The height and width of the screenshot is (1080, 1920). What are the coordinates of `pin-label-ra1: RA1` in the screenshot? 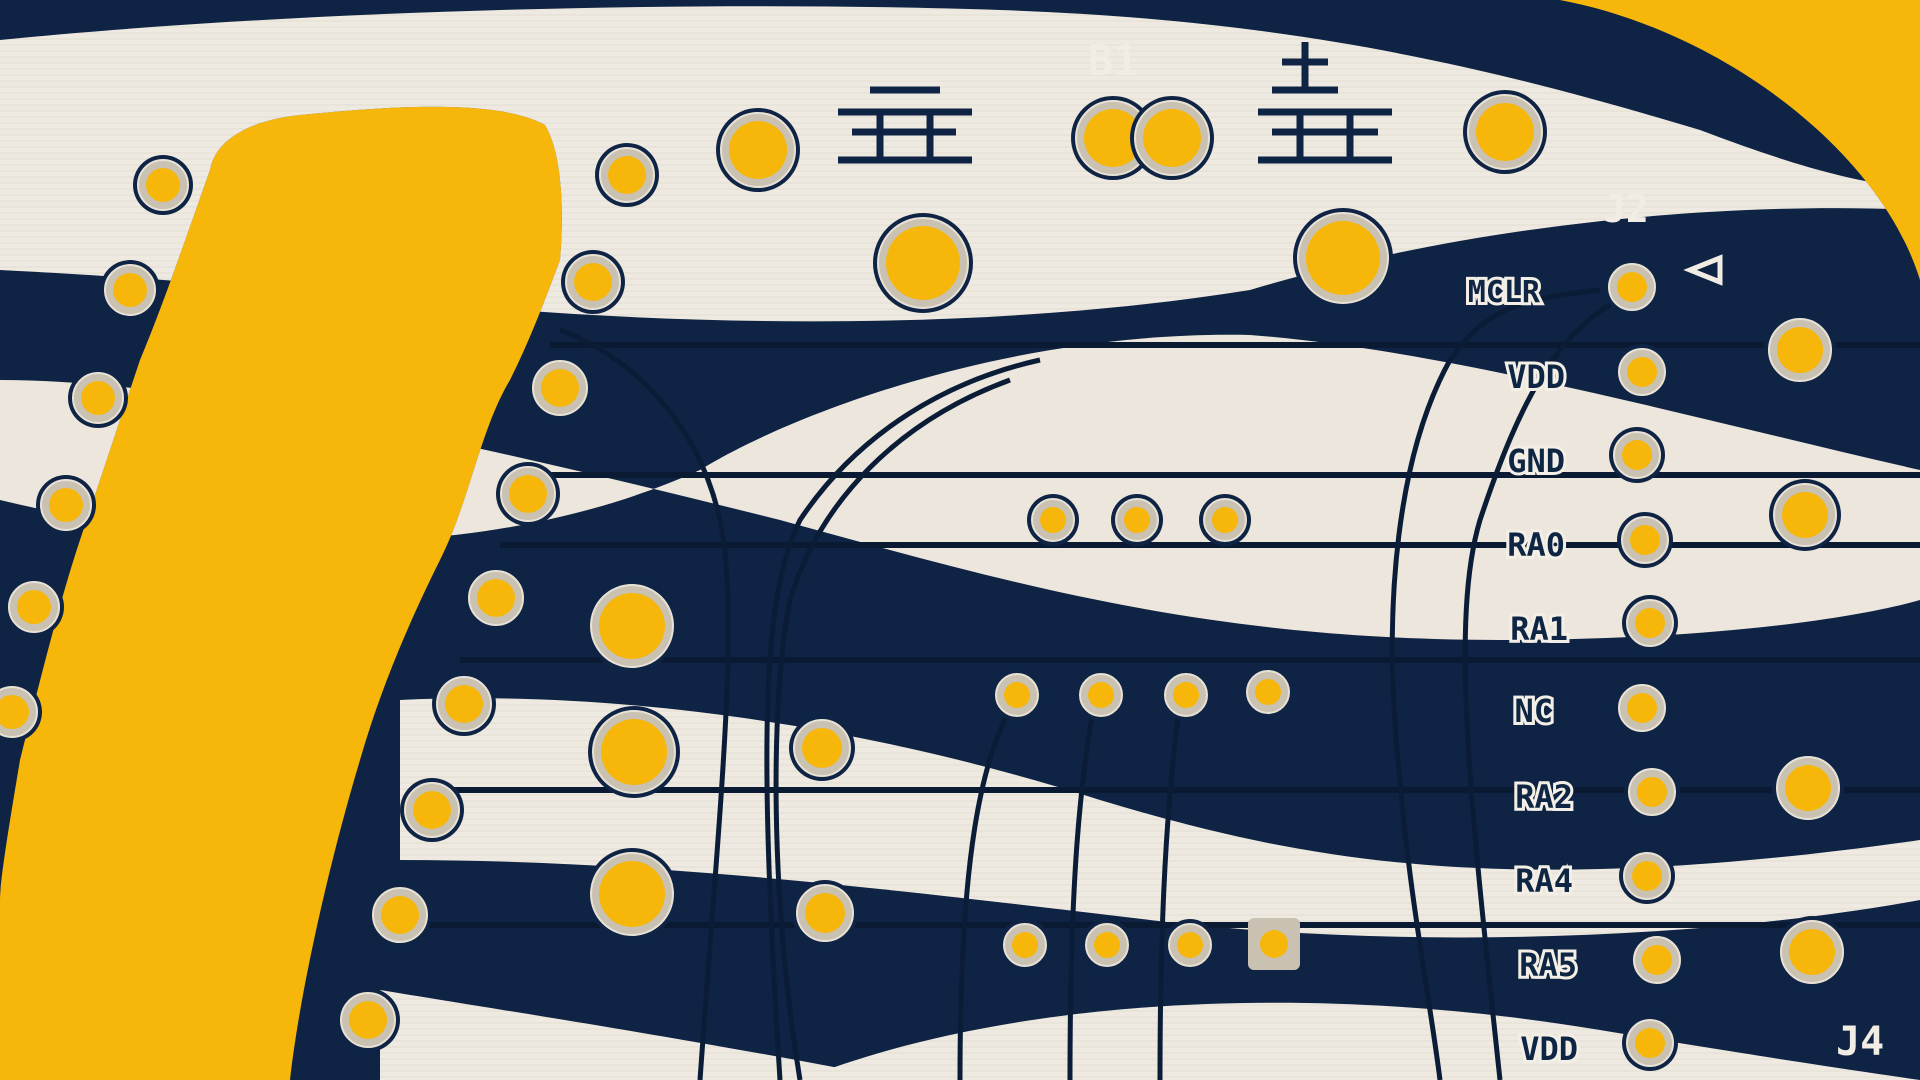 It's located at (1539, 629).